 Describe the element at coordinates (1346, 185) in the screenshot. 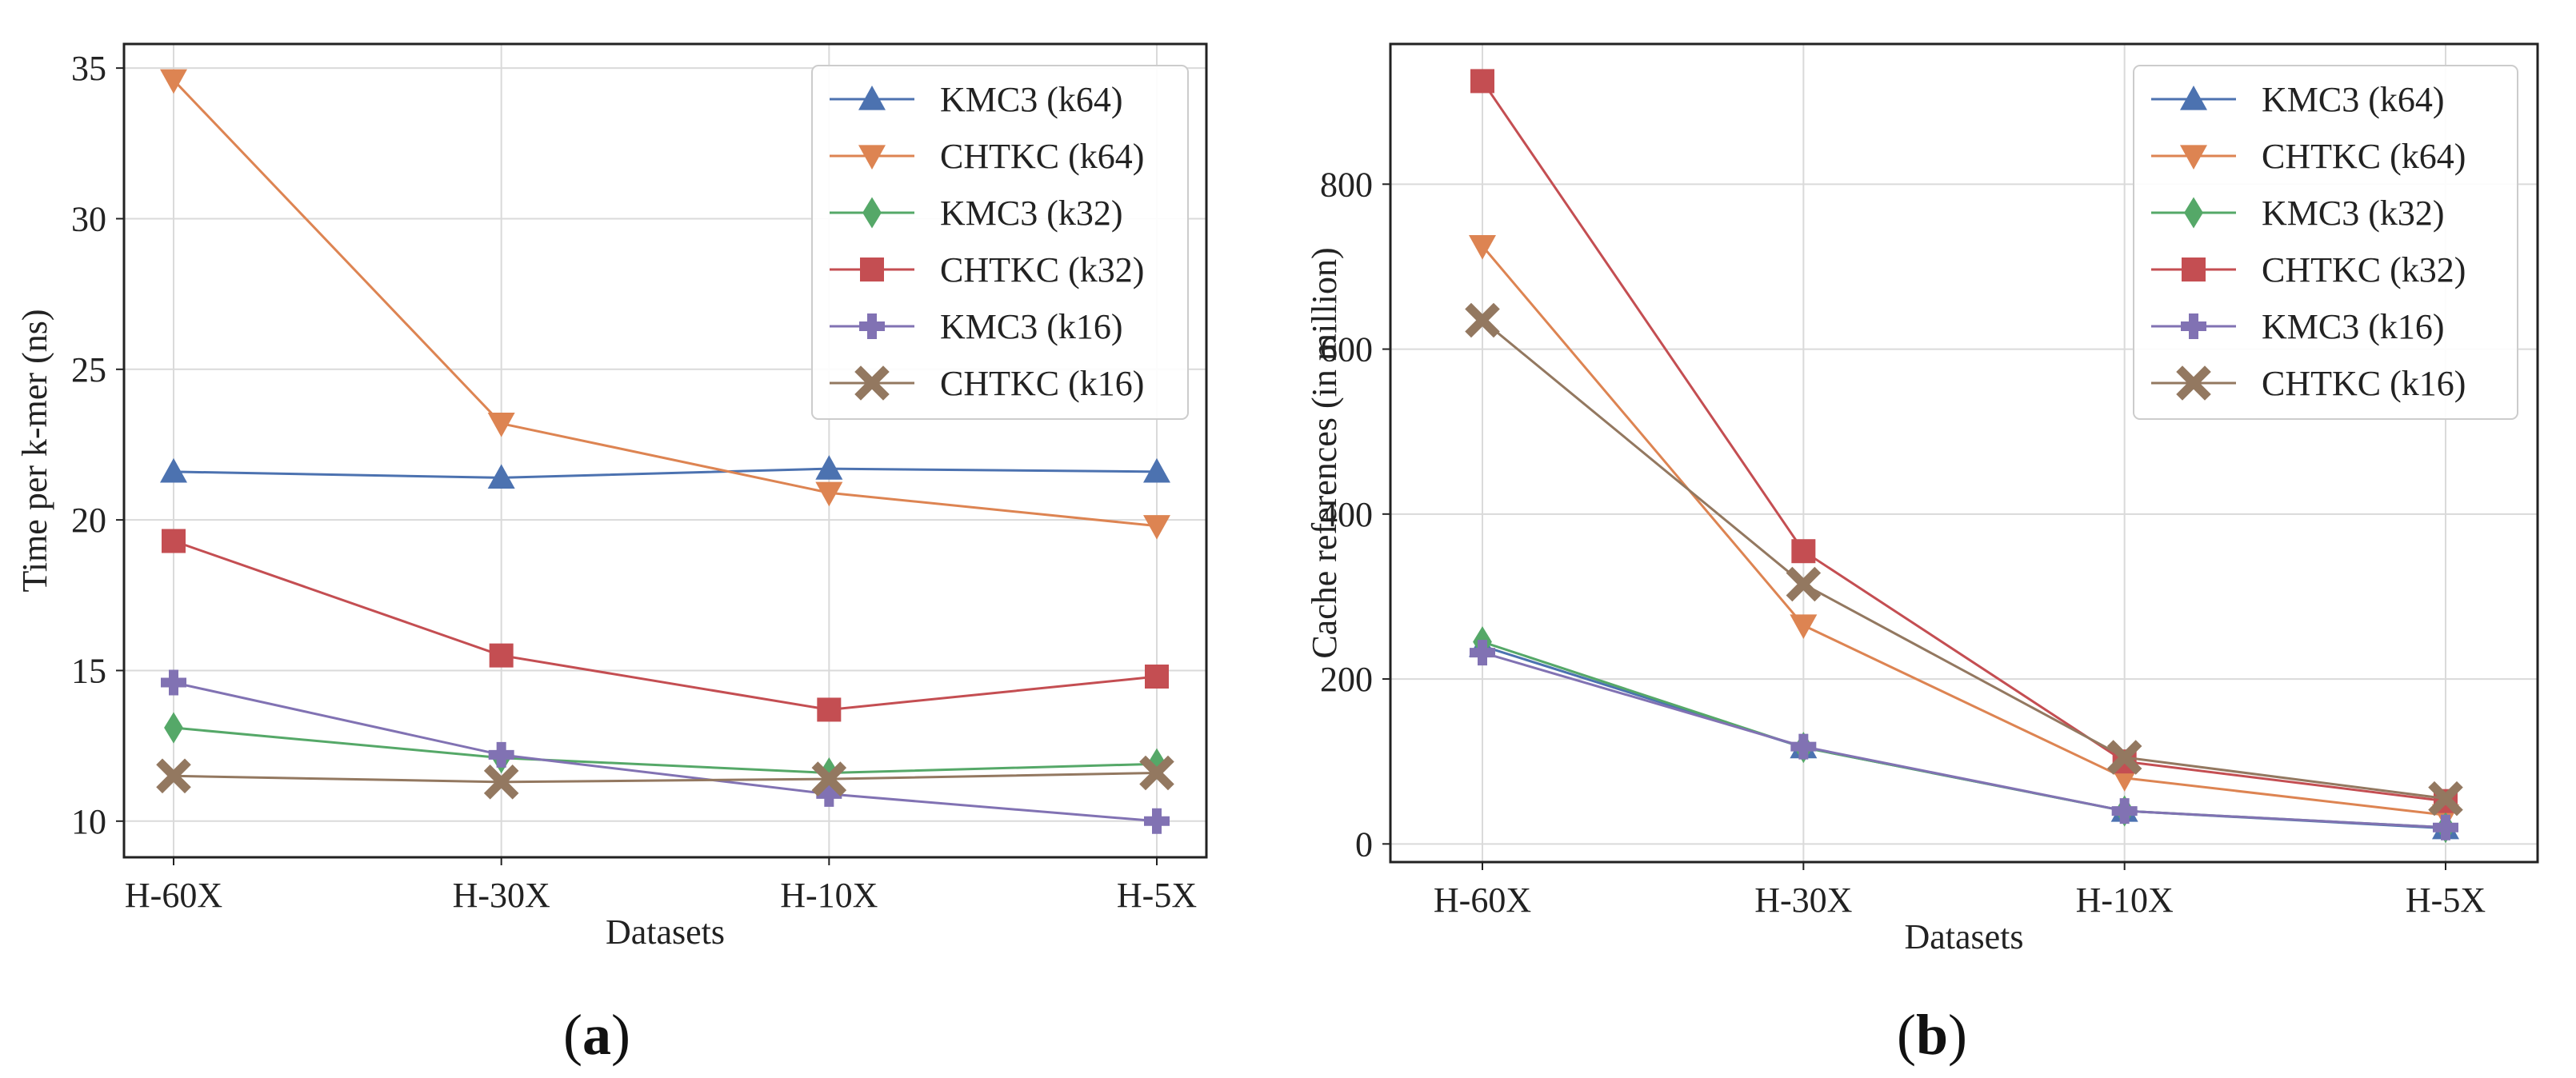

I see `y-tick-label-800: 800` at that location.